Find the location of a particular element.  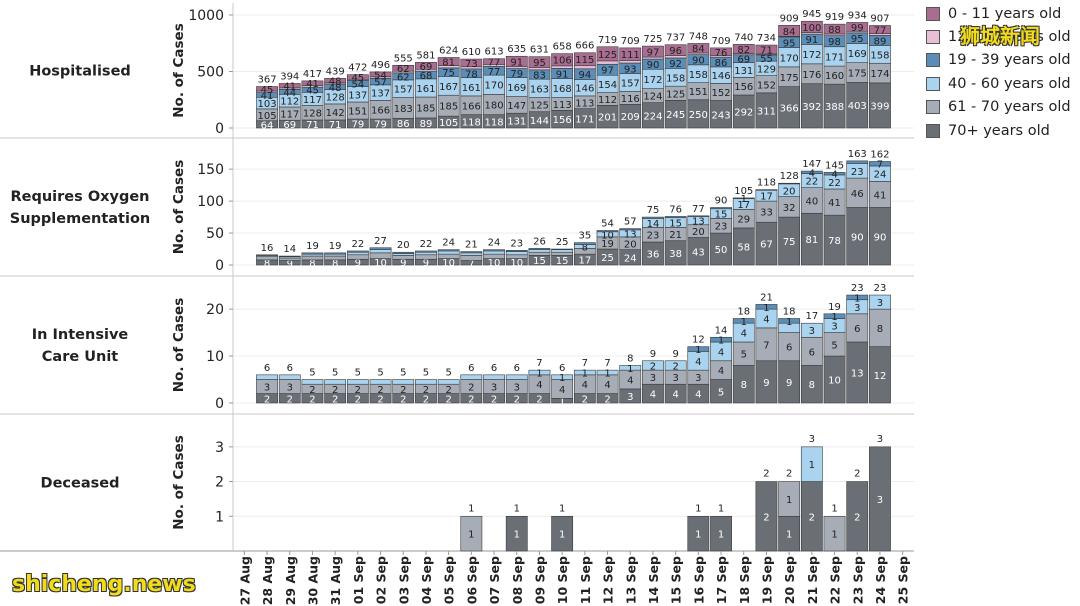

bar-segment-label: 125 is located at coordinates (607, 55).